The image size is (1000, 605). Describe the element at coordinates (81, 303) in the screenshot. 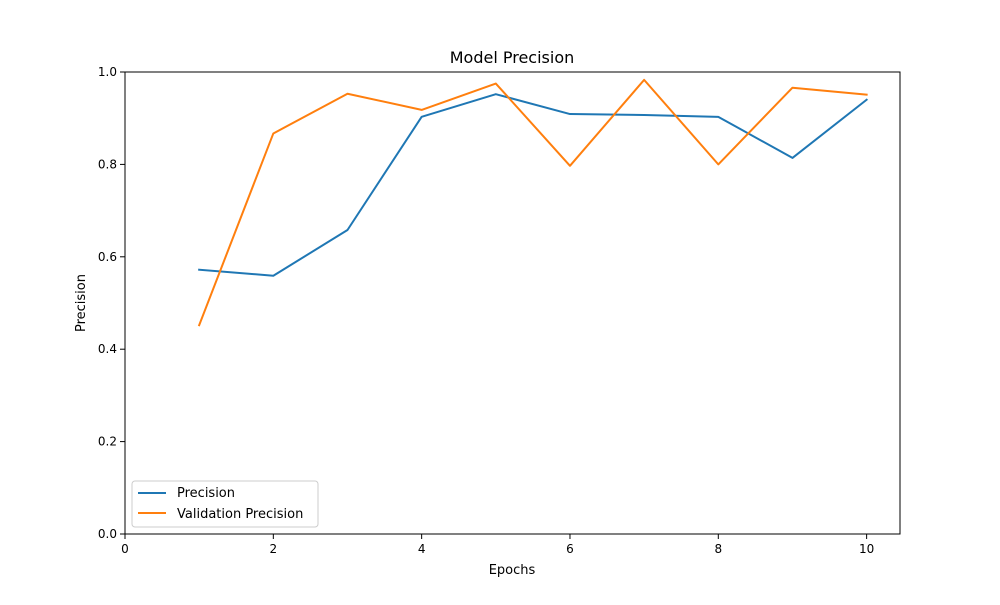

I see `y-axis-label: Precision` at that location.